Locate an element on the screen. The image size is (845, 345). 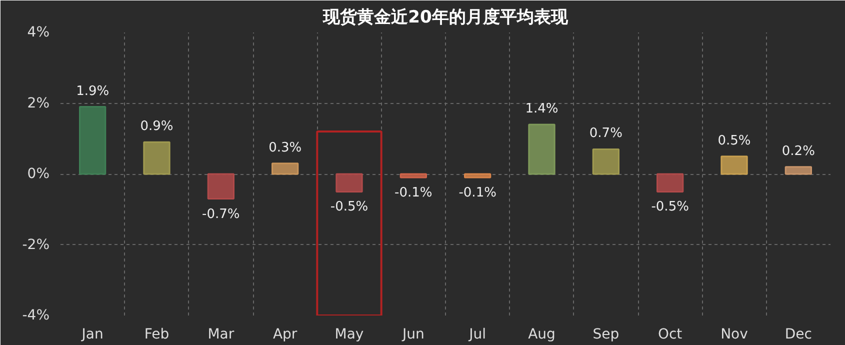
x-tick-label: Jun is located at coordinates (412, 334).